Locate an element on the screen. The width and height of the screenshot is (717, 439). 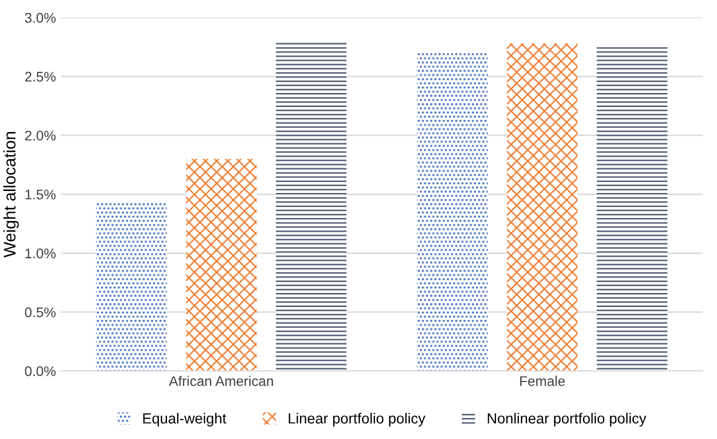
x-tick-label: Female is located at coordinates (542, 381).